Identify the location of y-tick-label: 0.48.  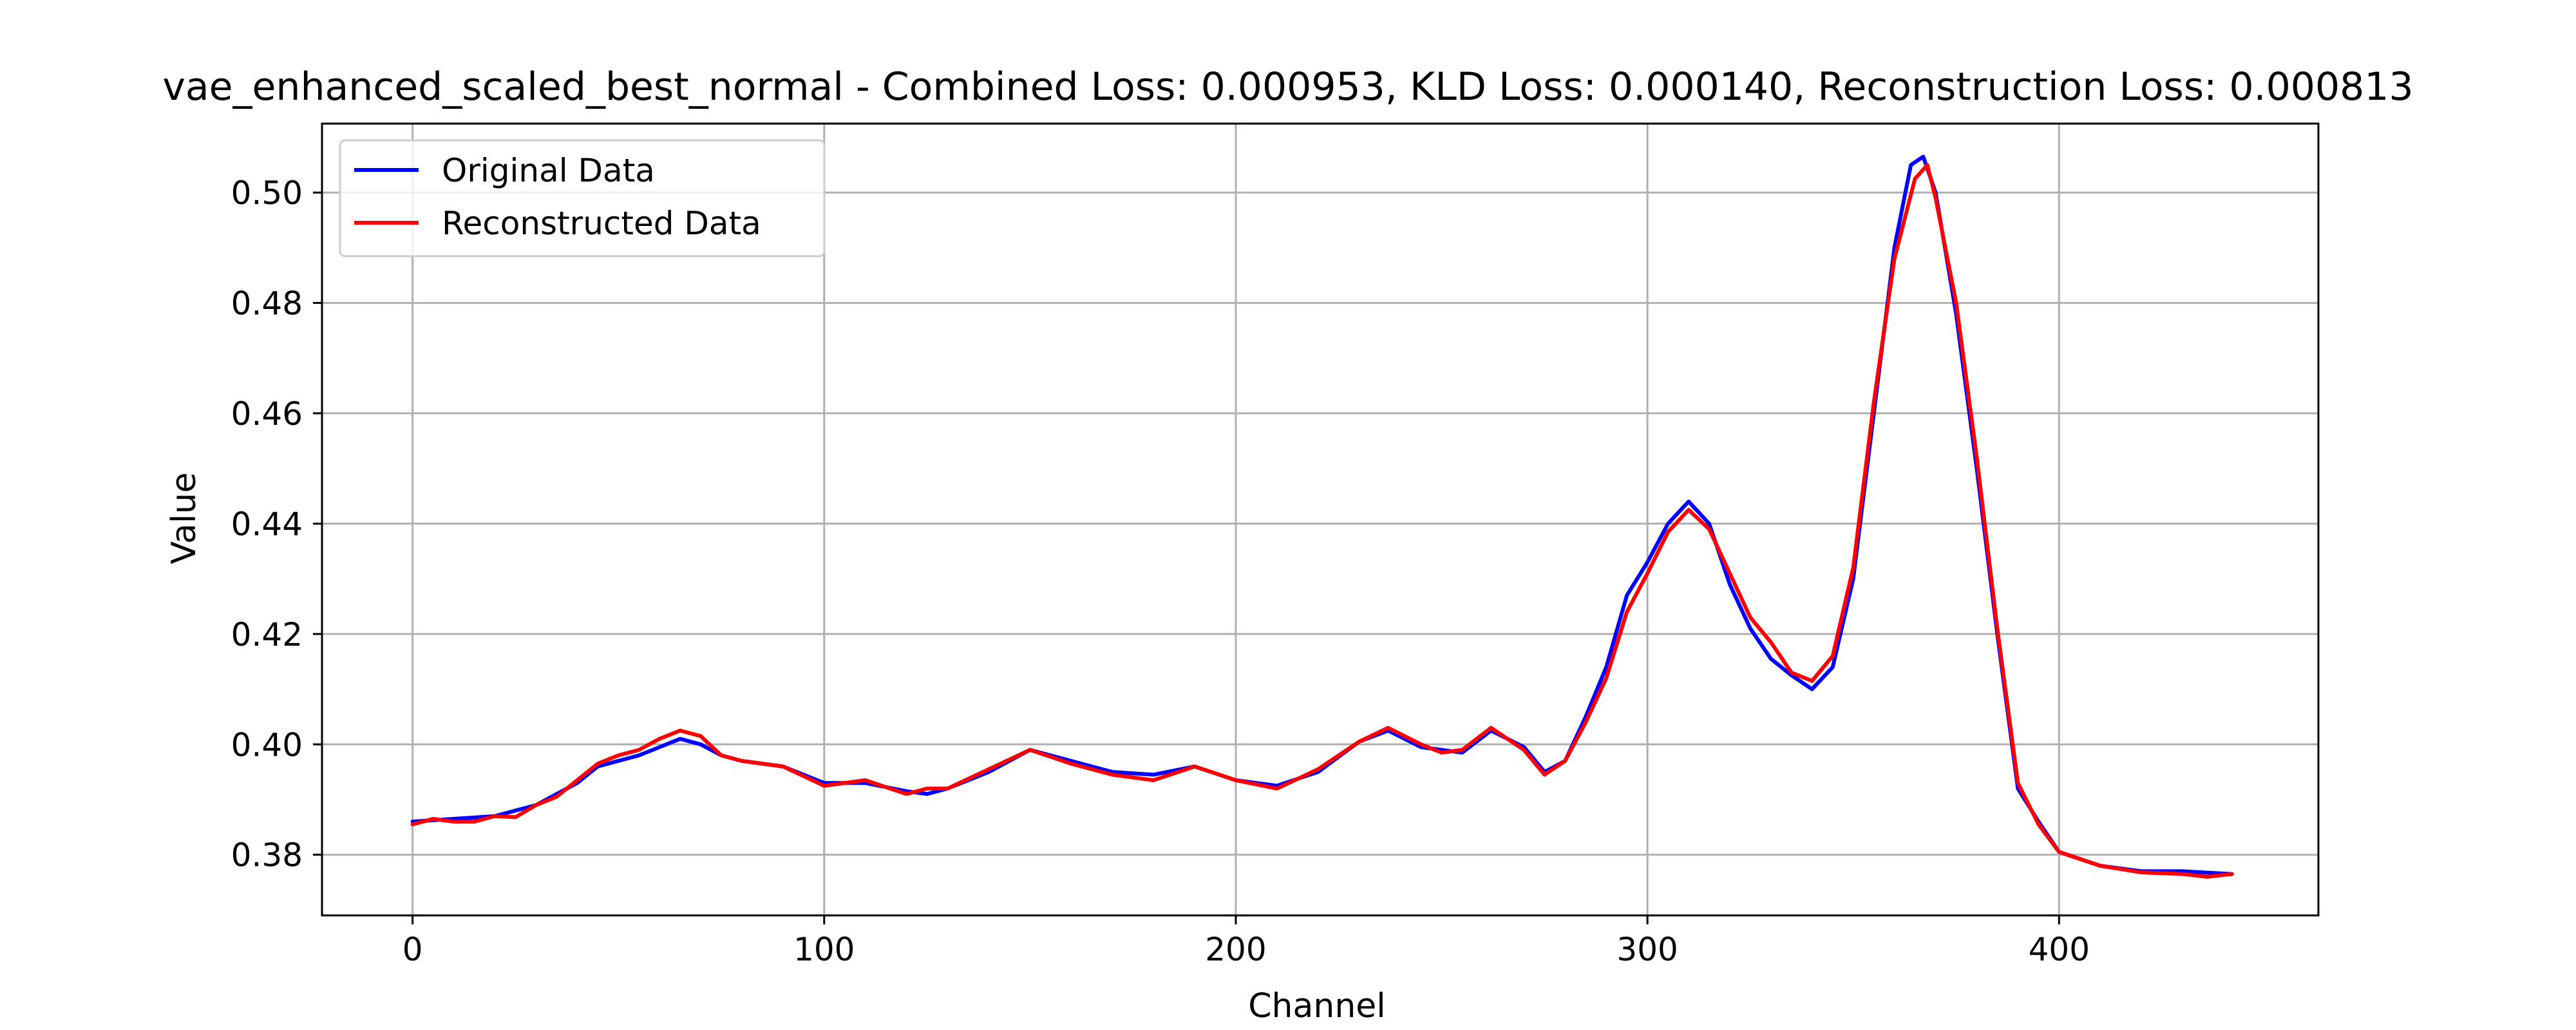
(267, 304).